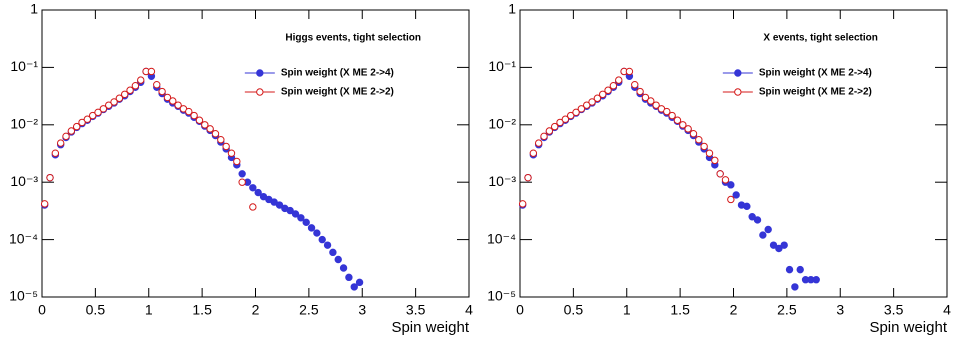 The image size is (954, 340). What do you see at coordinates (502, 66) in the screenshot?
I see `y-tick-label: 10⁻¹` at bounding box center [502, 66].